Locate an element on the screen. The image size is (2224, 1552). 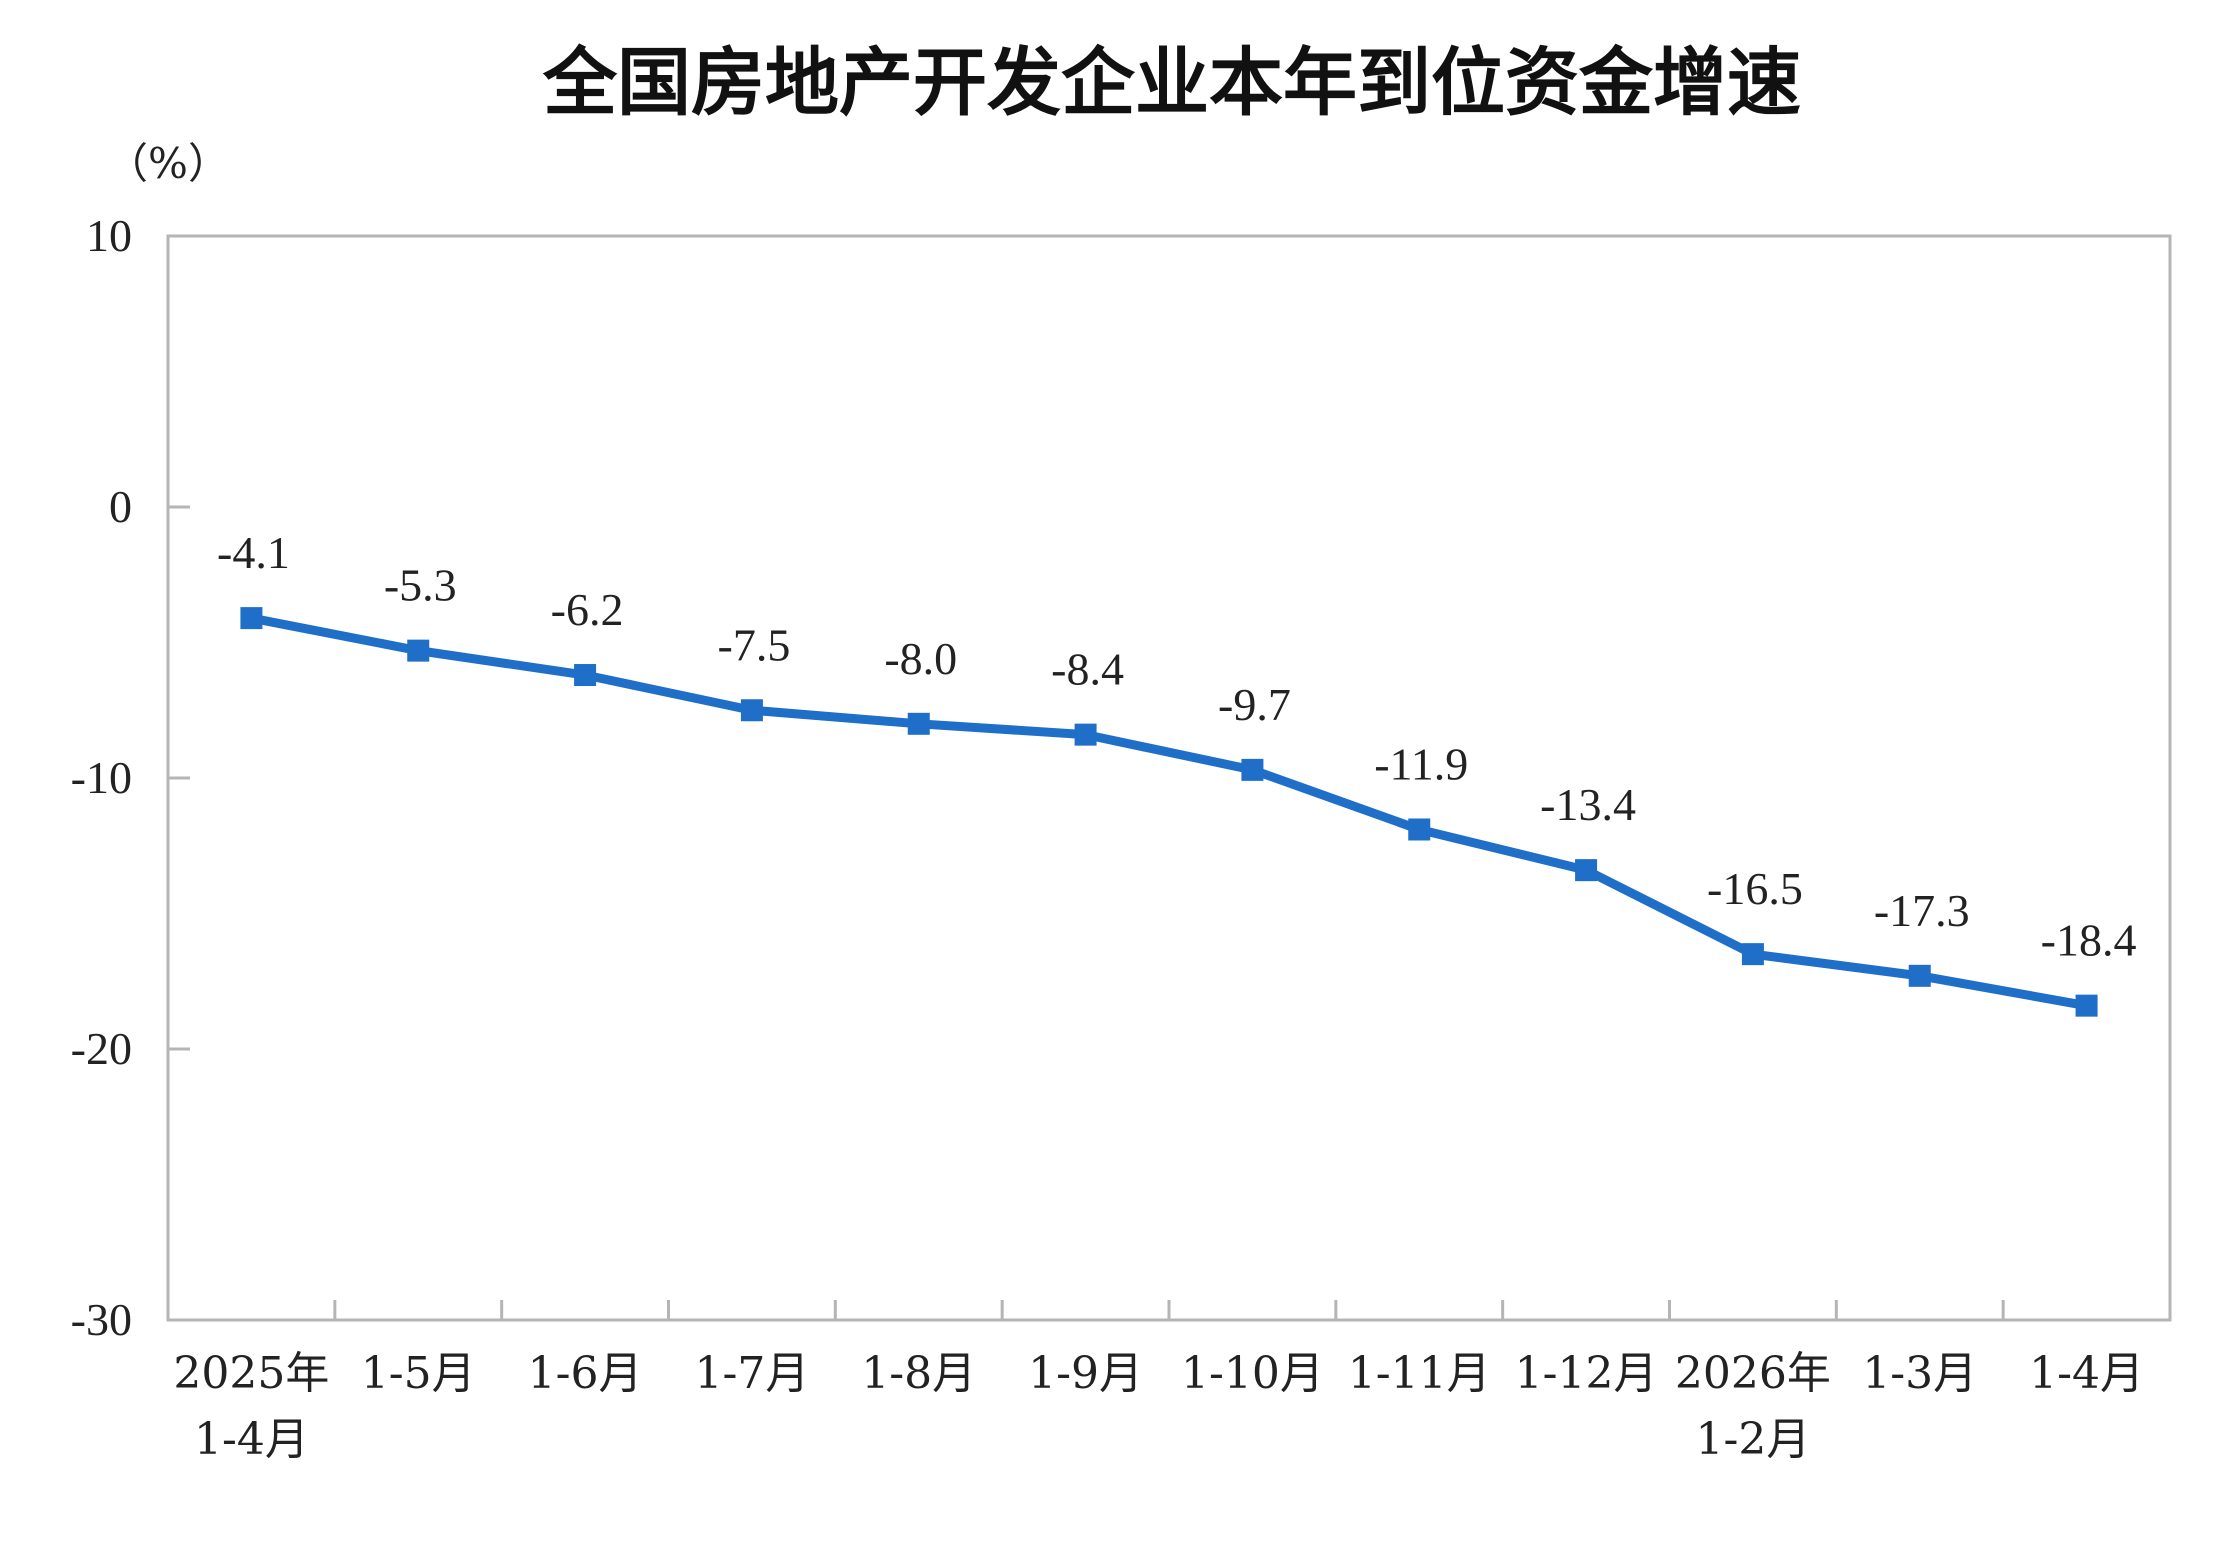
y-tick-label: -30 is located at coordinates (101, 1319).